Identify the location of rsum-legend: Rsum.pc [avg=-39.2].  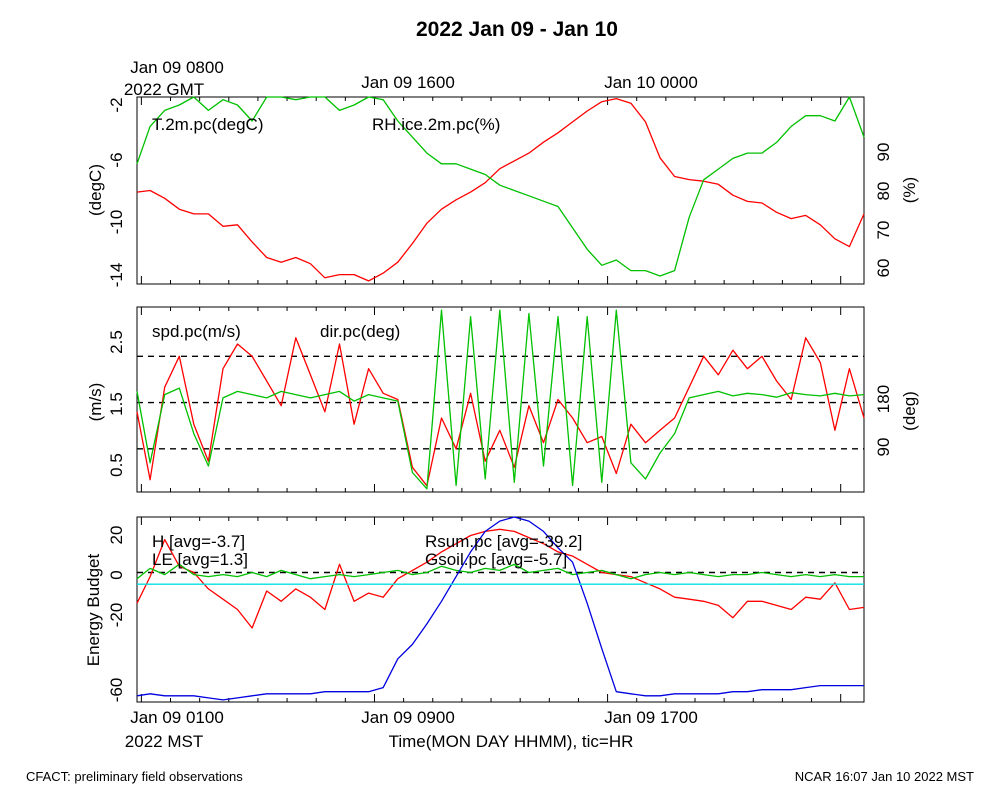
(503, 541).